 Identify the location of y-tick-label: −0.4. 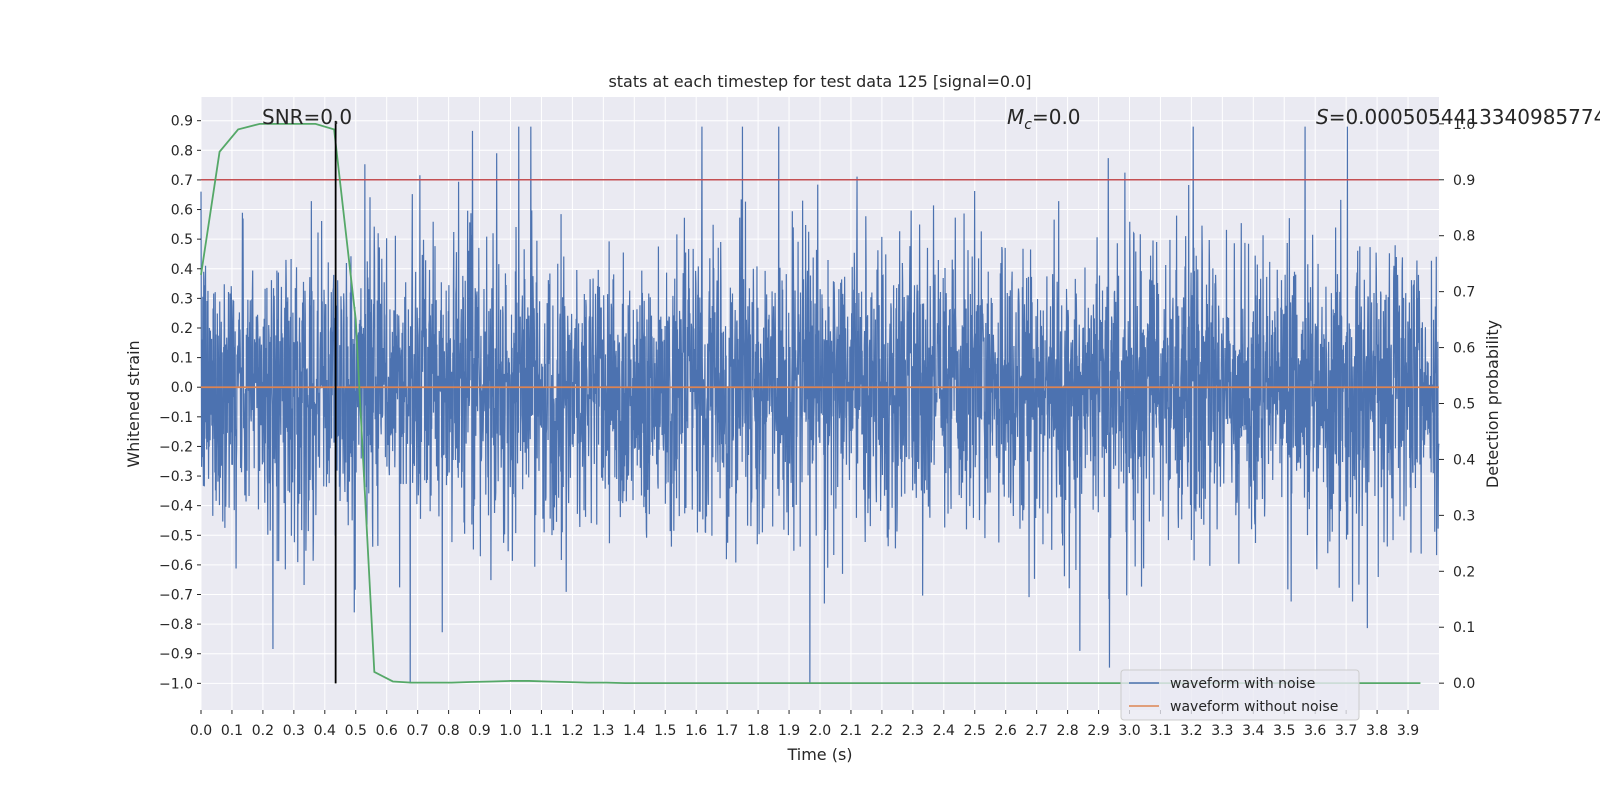
(176, 507).